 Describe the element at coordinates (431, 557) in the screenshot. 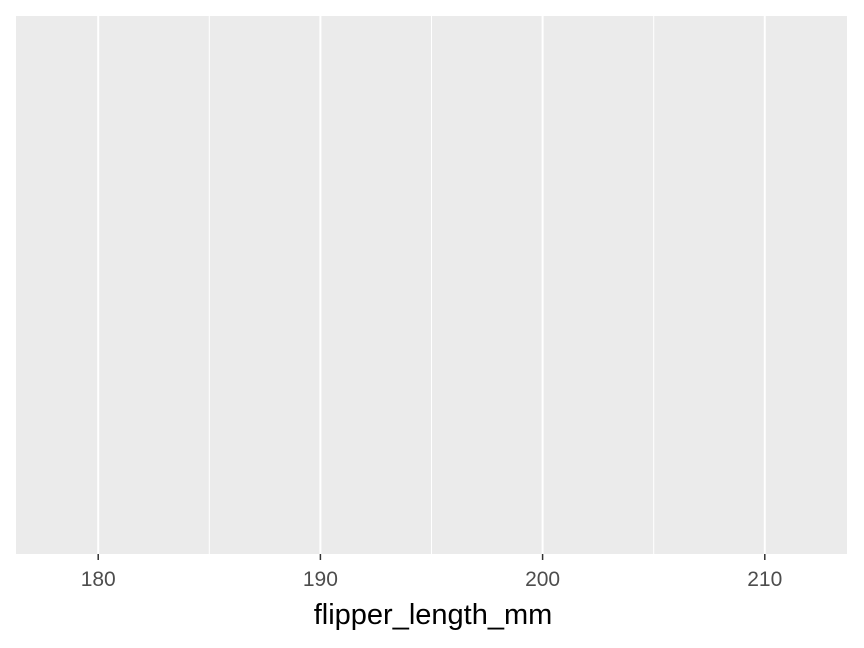

I see `x-axis-ticks` at that location.